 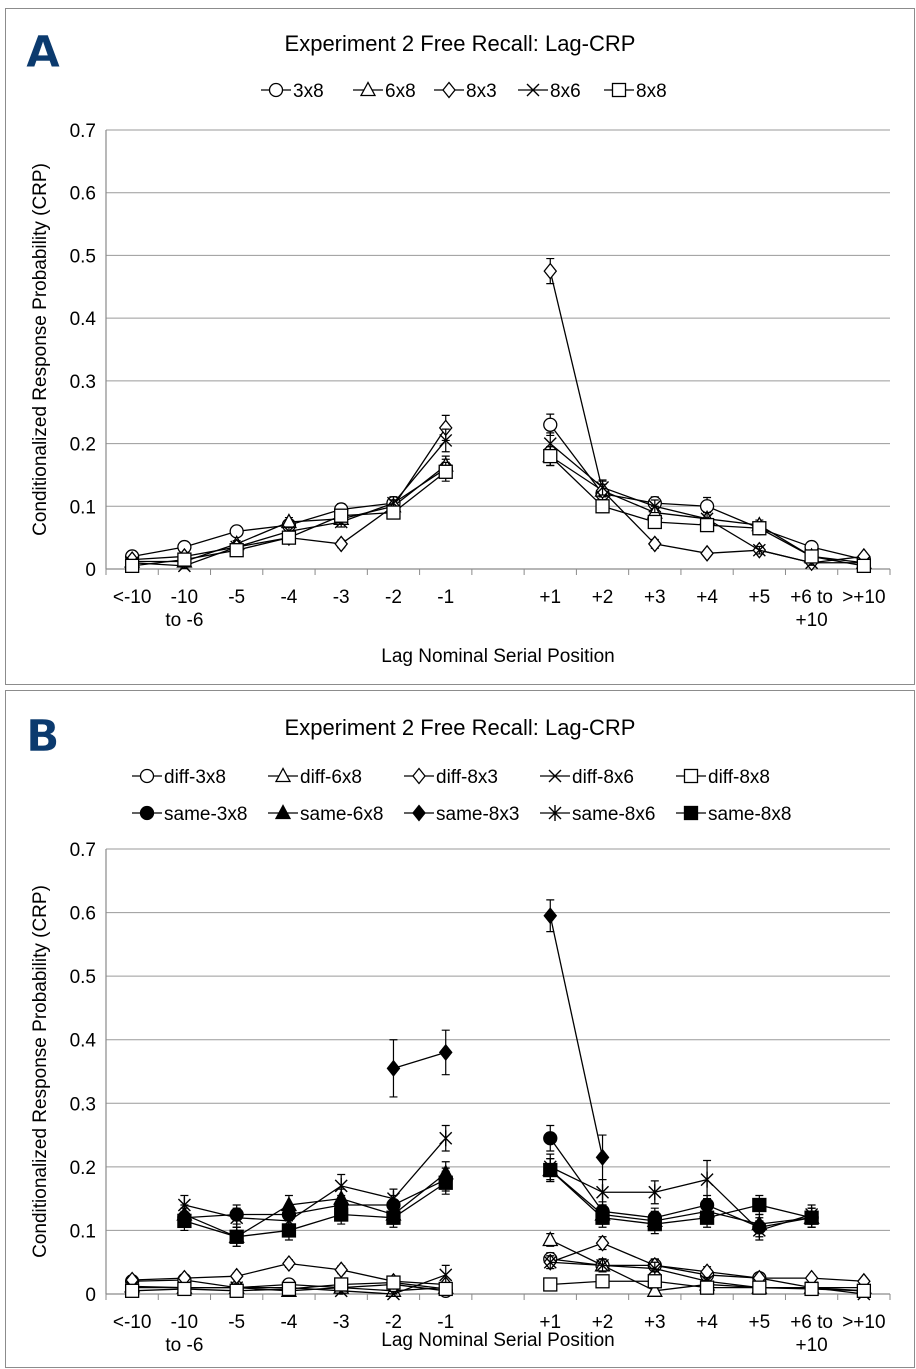 I want to click on legend-label: 8x6, so click(x=565, y=91).